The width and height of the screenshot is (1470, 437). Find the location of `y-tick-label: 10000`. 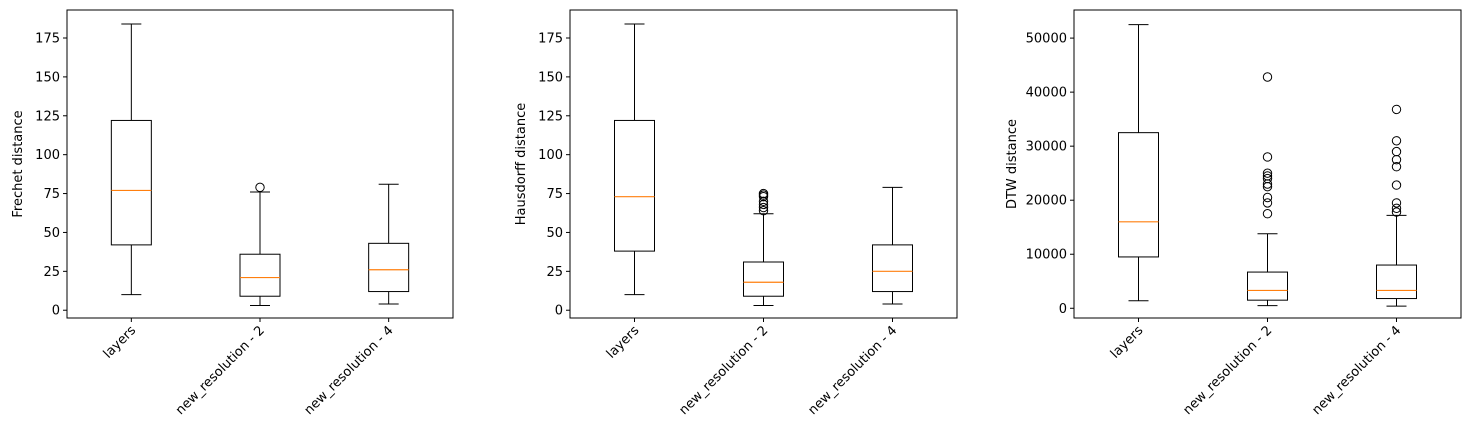

y-tick-label: 10000 is located at coordinates (1046, 255).